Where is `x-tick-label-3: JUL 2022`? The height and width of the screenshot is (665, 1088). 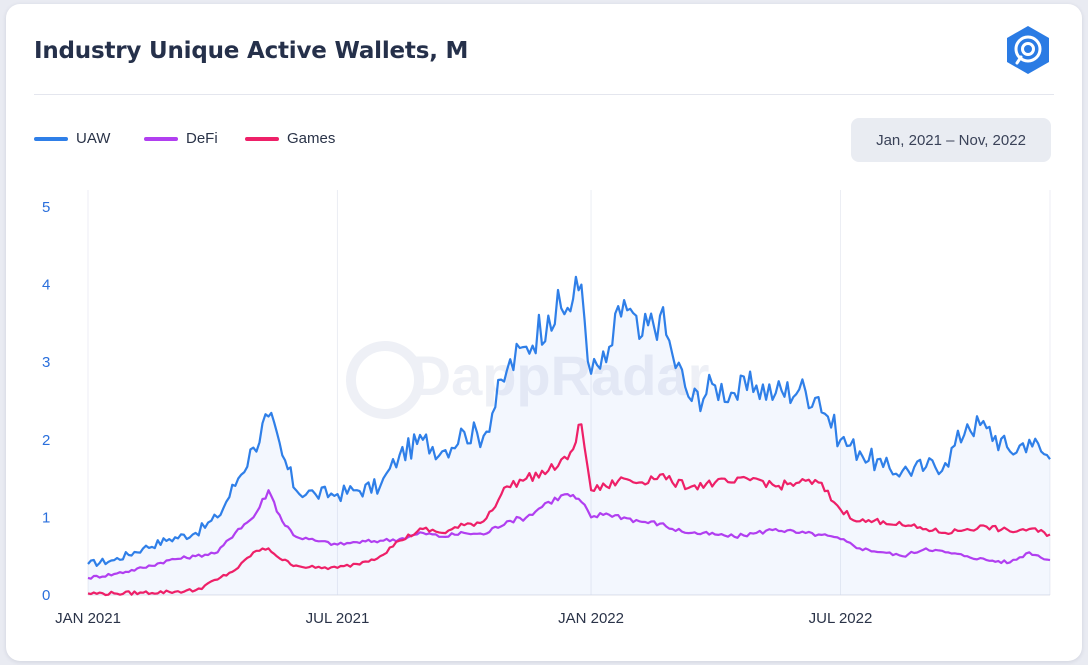 x-tick-label-3: JUL 2022 is located at coordinates (841, 618).